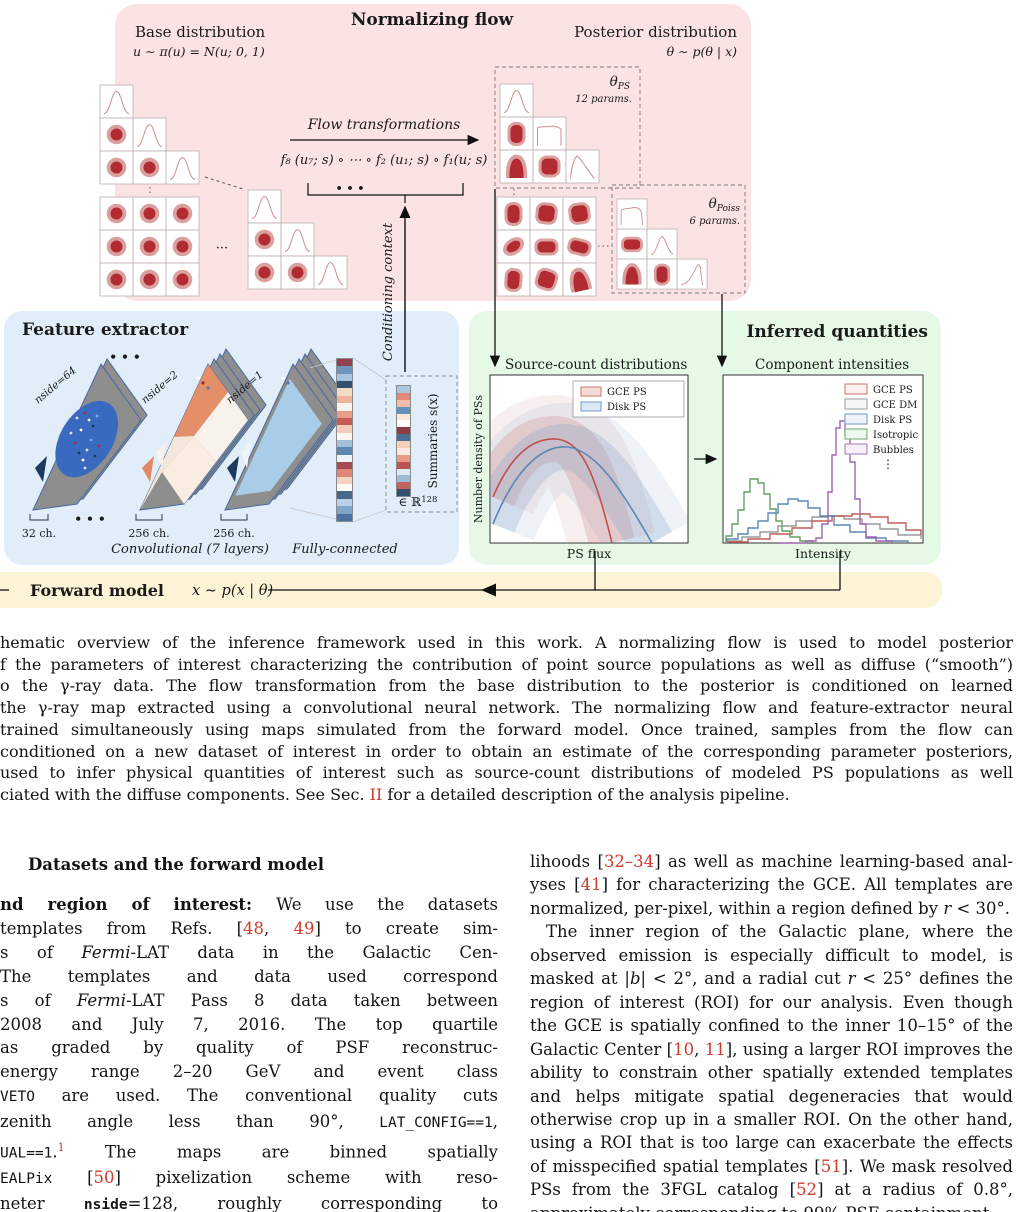 This screenshot has height=1212, width=1024. I want to click on base-distribution-label: Base distribution, so click(200, 32).